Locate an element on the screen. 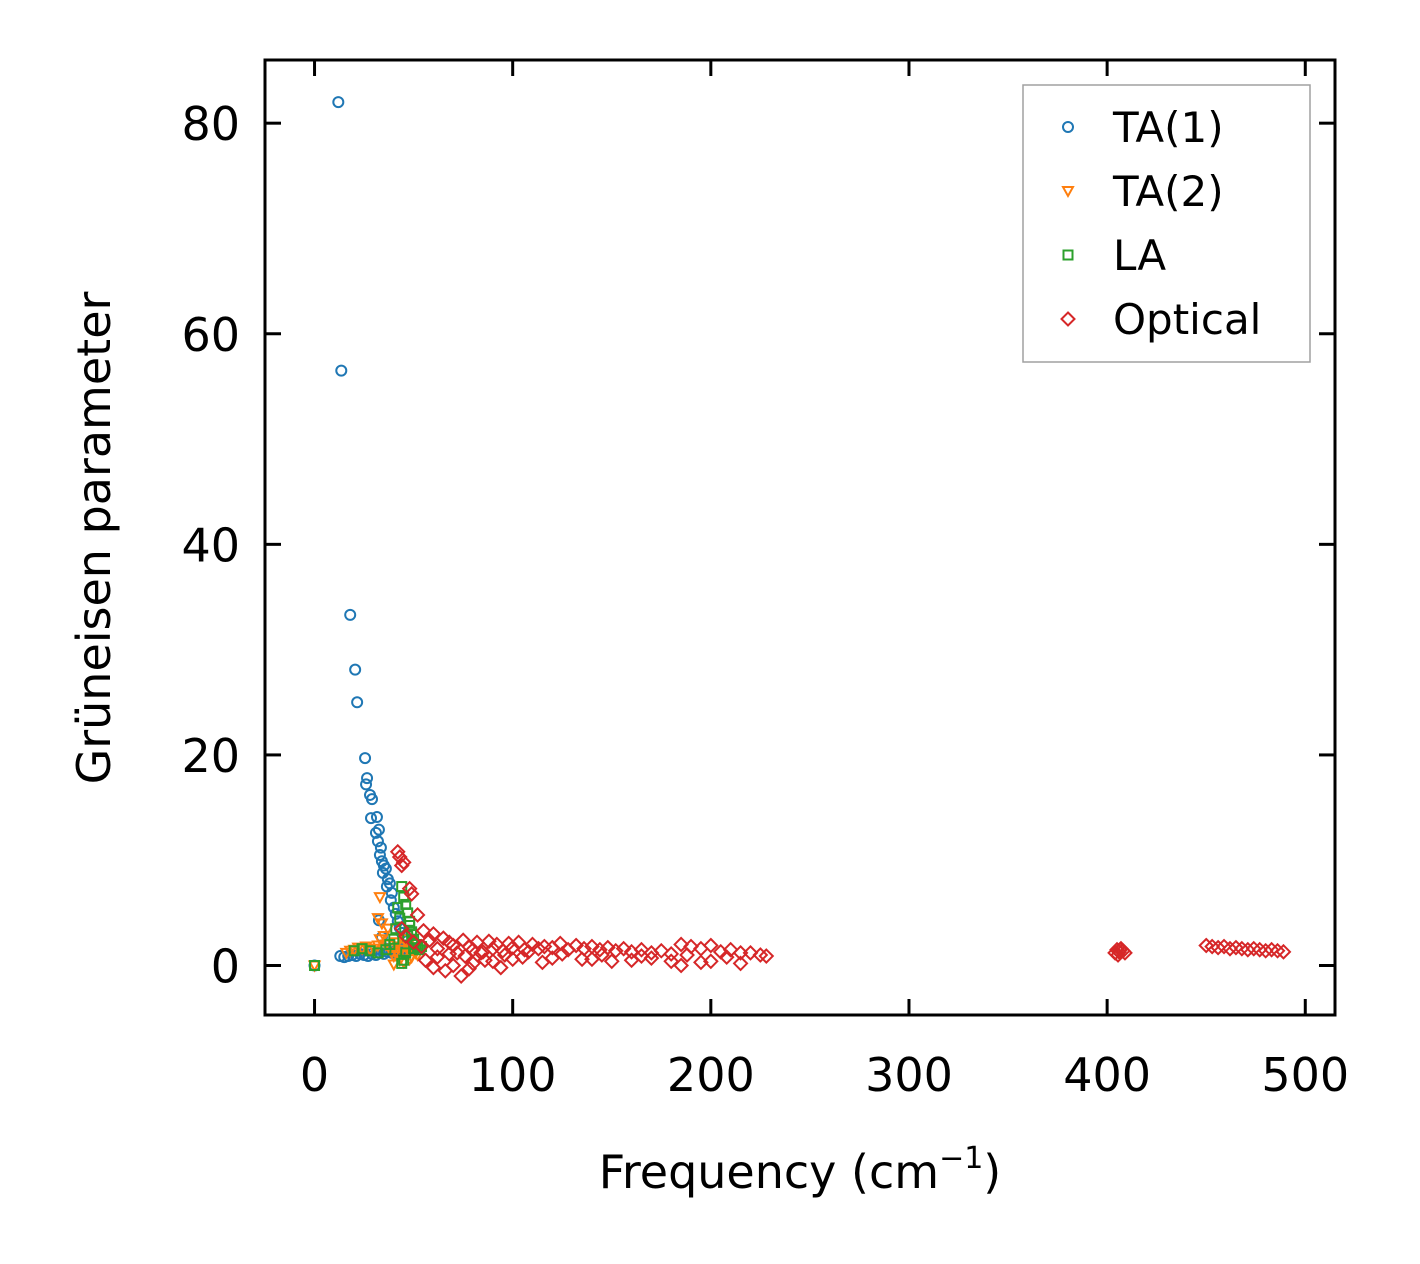 This screenshot has width=1420, height=1264. x-tick-label: 0 is located at coordinates (314, 1075).